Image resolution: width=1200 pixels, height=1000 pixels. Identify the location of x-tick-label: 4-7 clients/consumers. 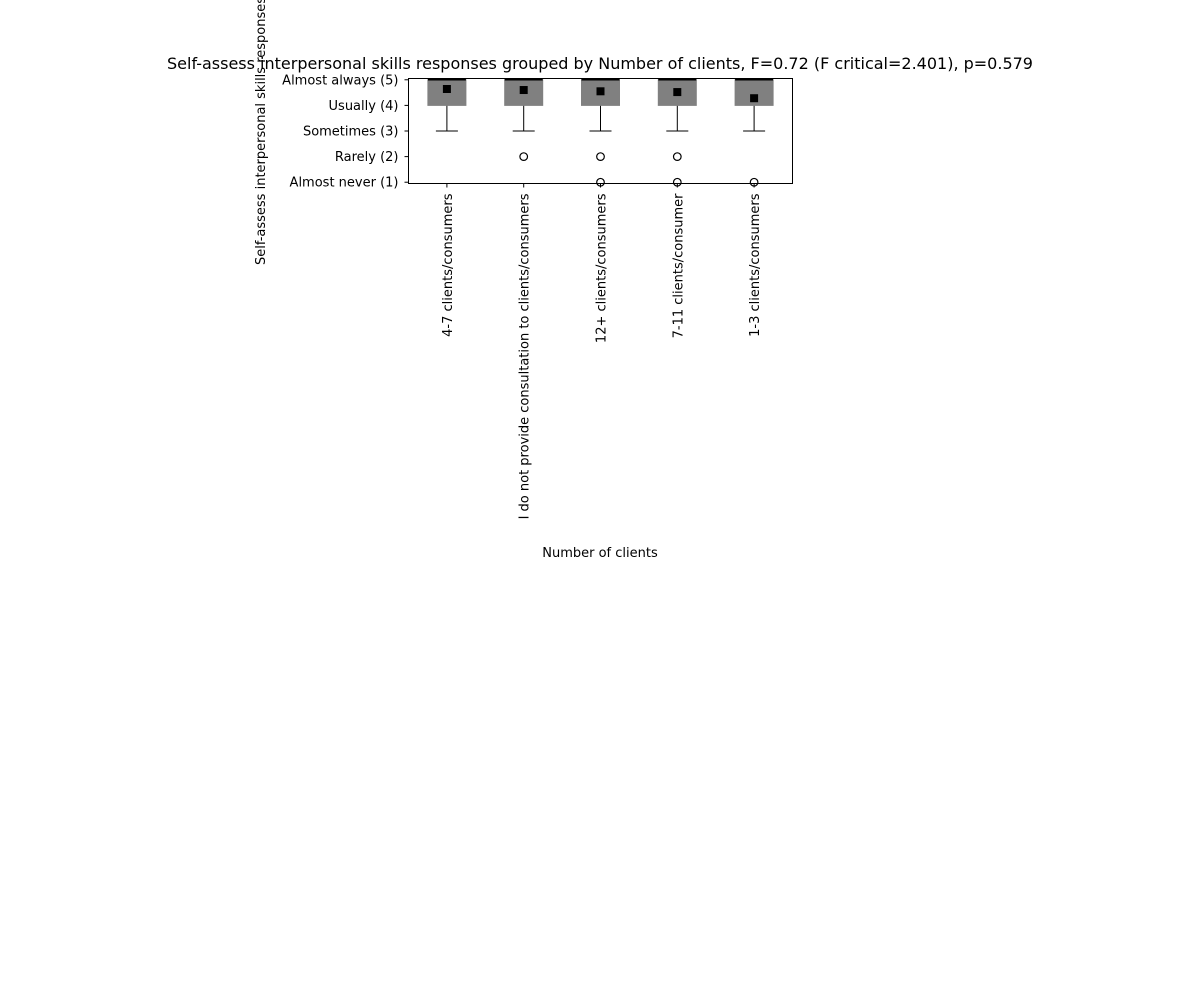
(448, 265).